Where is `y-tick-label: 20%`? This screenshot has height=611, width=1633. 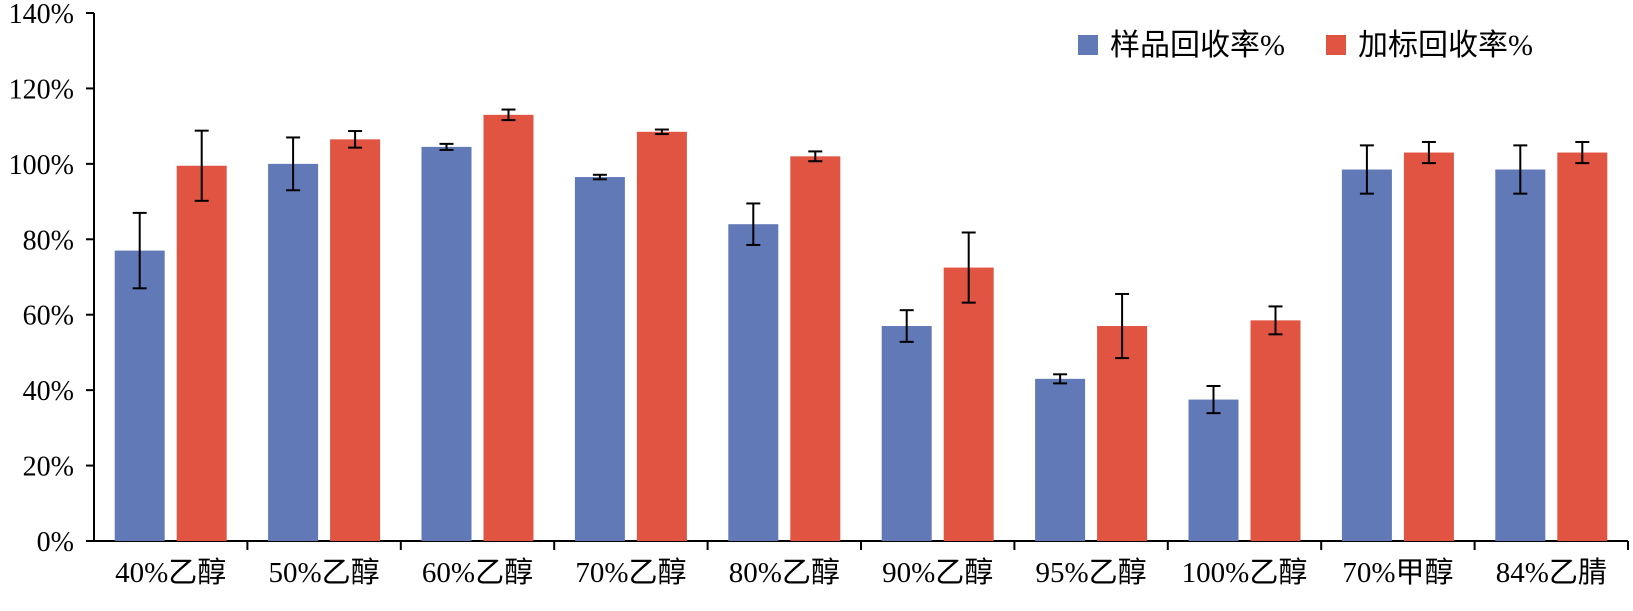 y-tick-label: 20% is located at coordinates (48, 467).